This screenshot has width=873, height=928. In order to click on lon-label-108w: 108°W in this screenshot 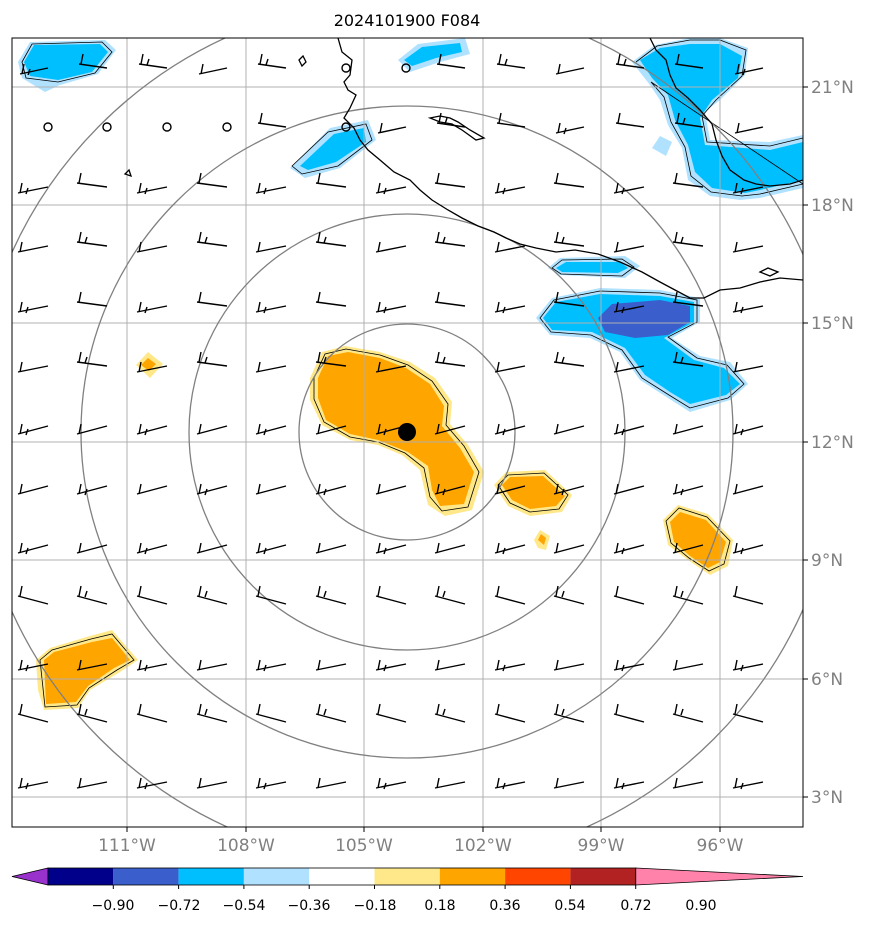, I will do `click(246, 846)`.